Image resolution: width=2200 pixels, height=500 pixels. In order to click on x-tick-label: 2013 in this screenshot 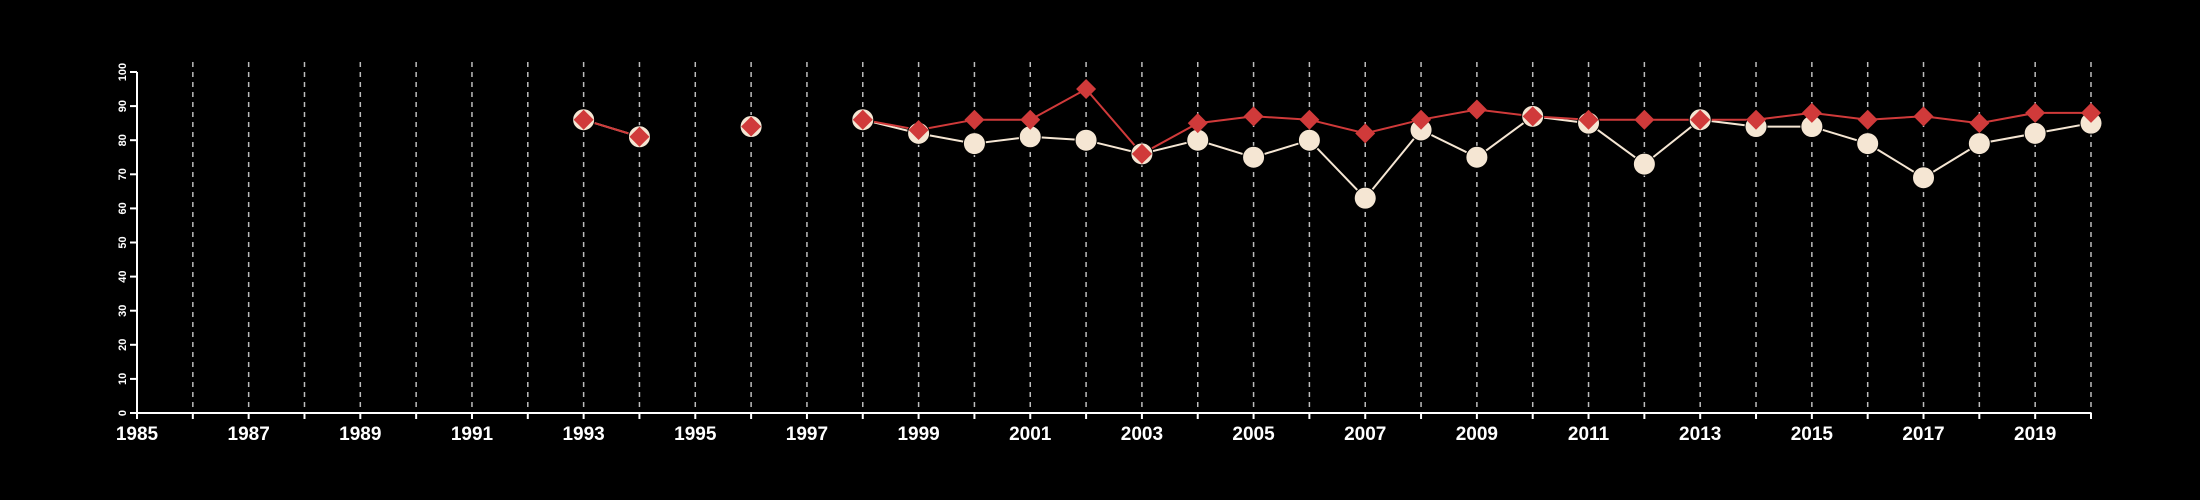, I will do `click(1700, 434)`.